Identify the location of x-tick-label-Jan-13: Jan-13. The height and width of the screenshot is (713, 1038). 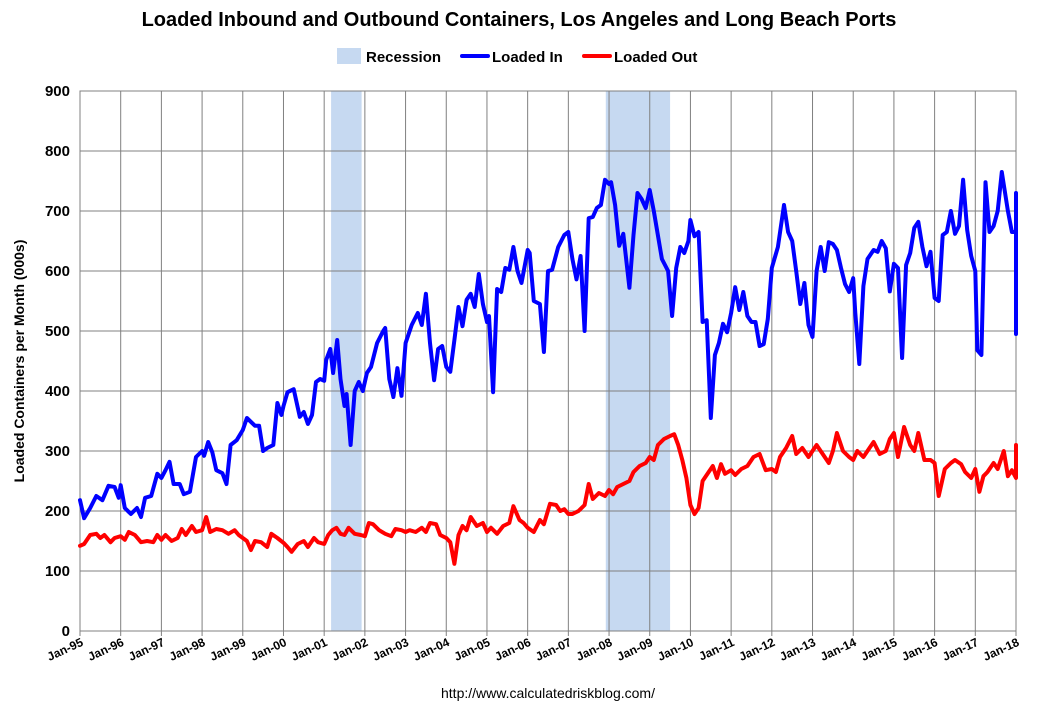
(797, 649).